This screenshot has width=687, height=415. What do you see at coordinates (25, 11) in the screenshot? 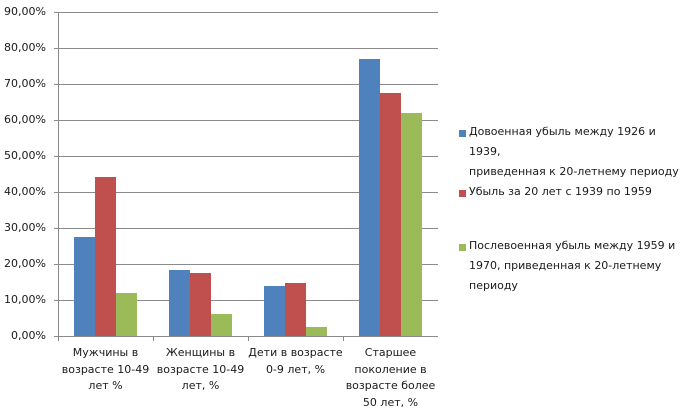
I see `y-tick-label: 90,00%` at bounding box center [25, 11].